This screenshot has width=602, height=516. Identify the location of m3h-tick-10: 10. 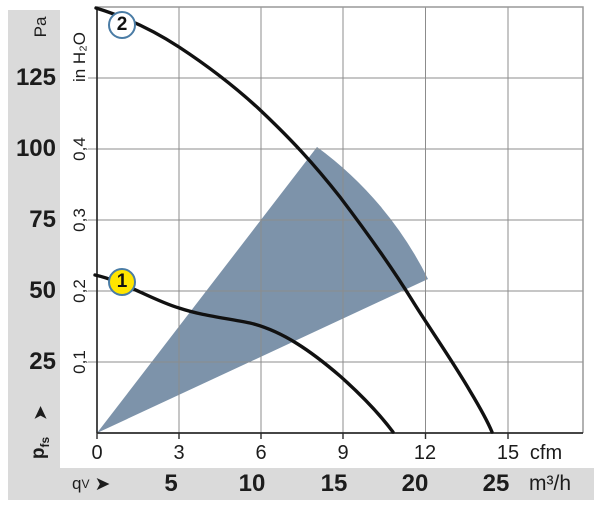
(252, 483).